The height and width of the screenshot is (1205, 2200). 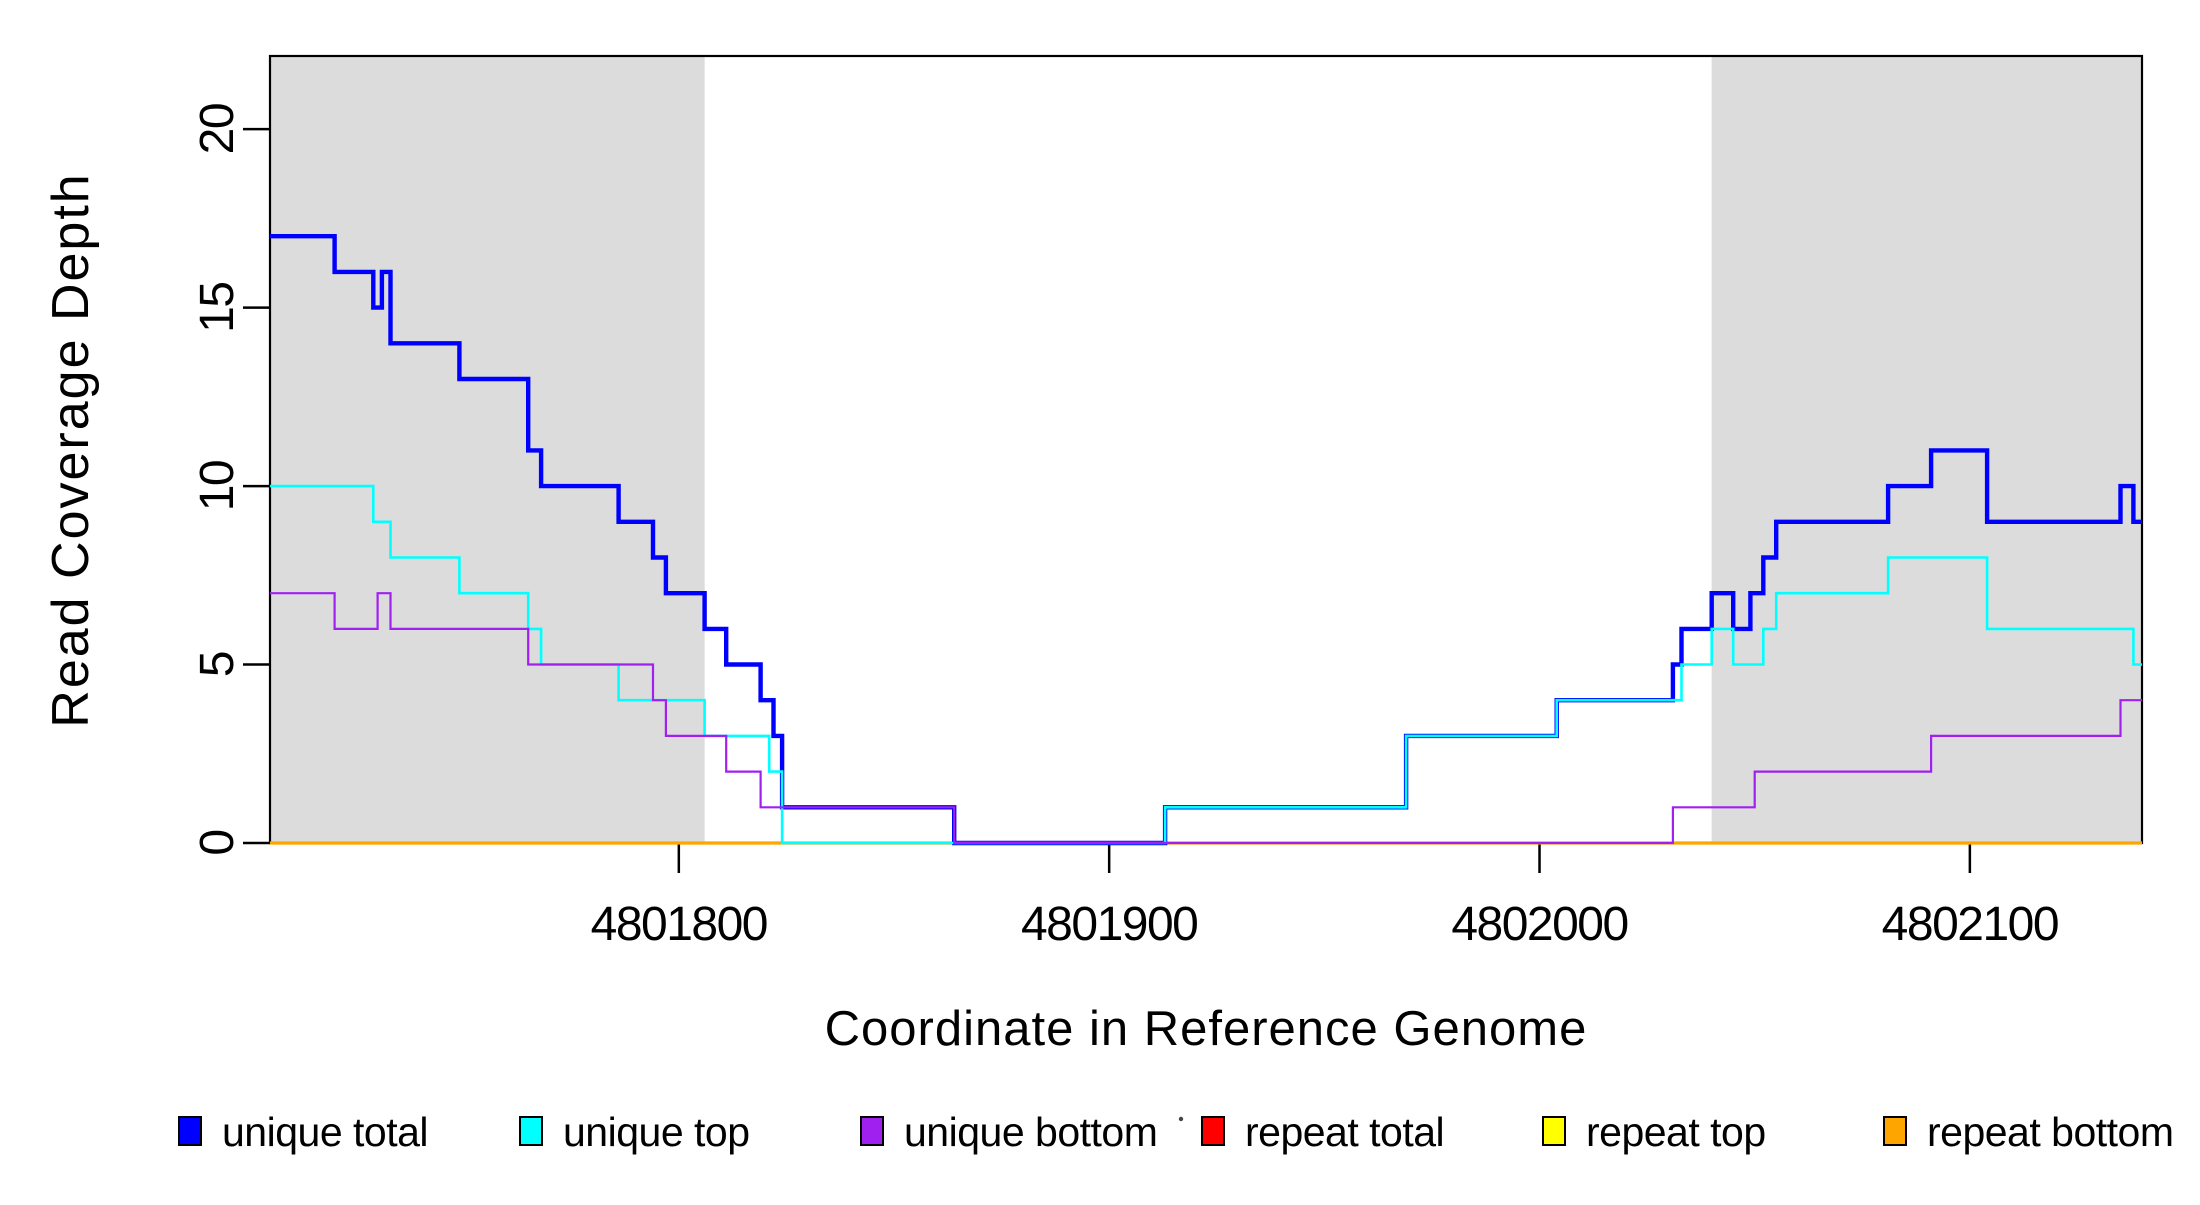 What do you see at coordinates (217, 664) in the screenshot?
I see `y-tick-label: 5` at bounding box center [217, 664].